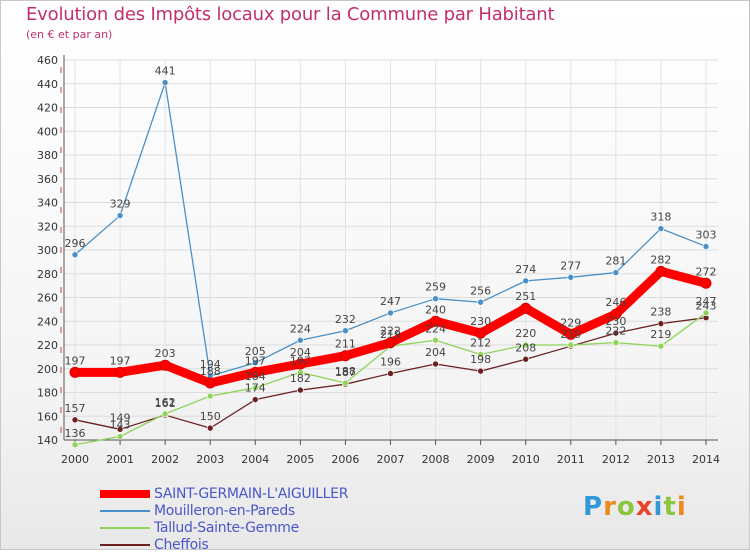 Image resolution: width=750 pixels, height=554 pixels. Describe the element at coordinates (47, 203) in the screenshot. I see `y-tick-label: 340` at that location.